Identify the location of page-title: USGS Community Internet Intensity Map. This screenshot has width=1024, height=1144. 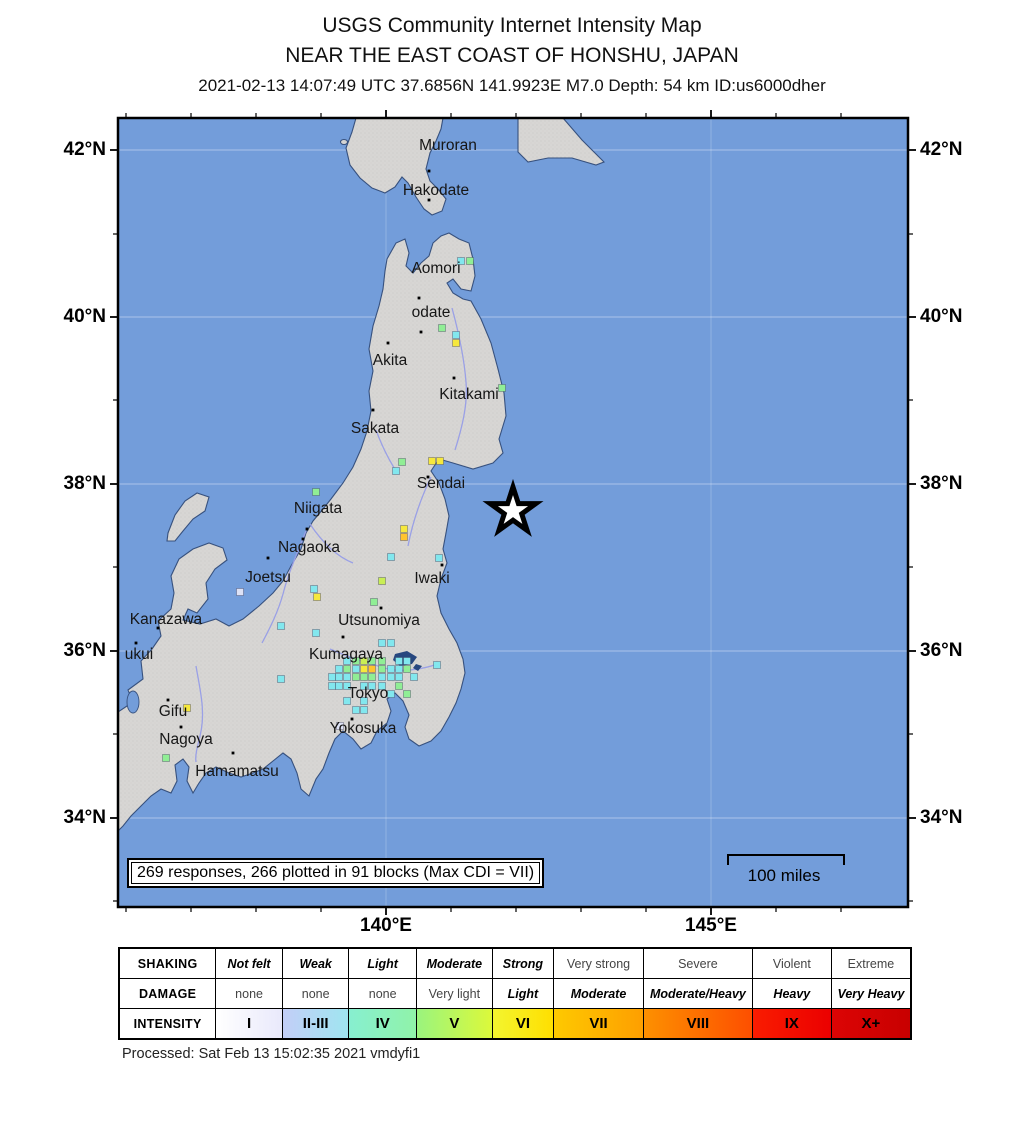
(512, 25).